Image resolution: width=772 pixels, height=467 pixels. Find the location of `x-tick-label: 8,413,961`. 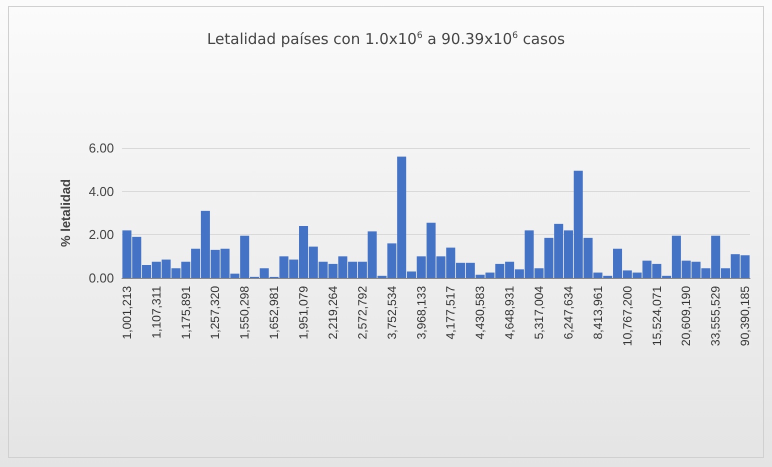

x-tick-label: 8,413,961 is located at coordinates (597, 313).